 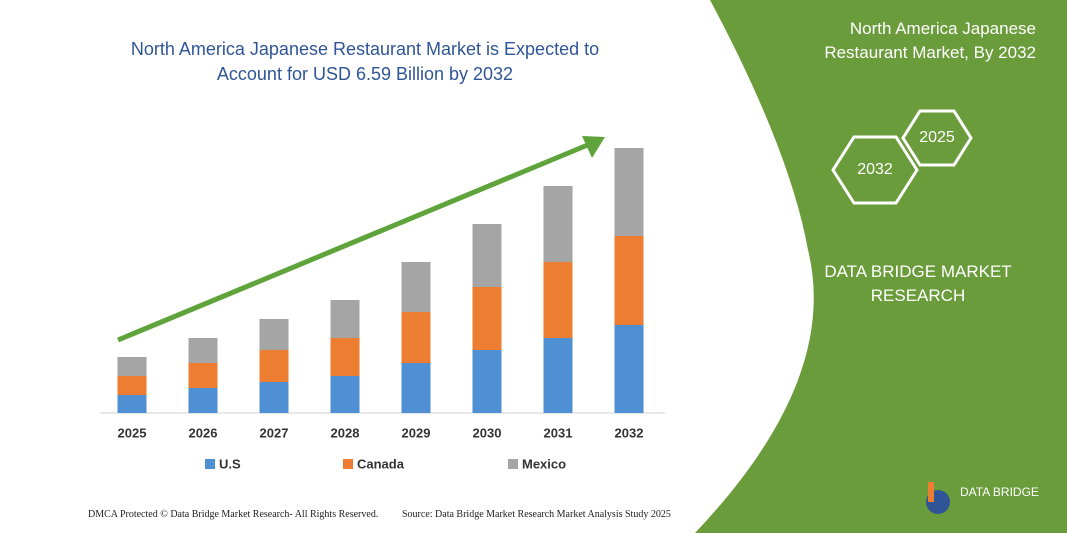 What do you see at coordinates (230, 463) in the screenshot?
I see `legend-label: U.S` at bounding box center [230, 463].